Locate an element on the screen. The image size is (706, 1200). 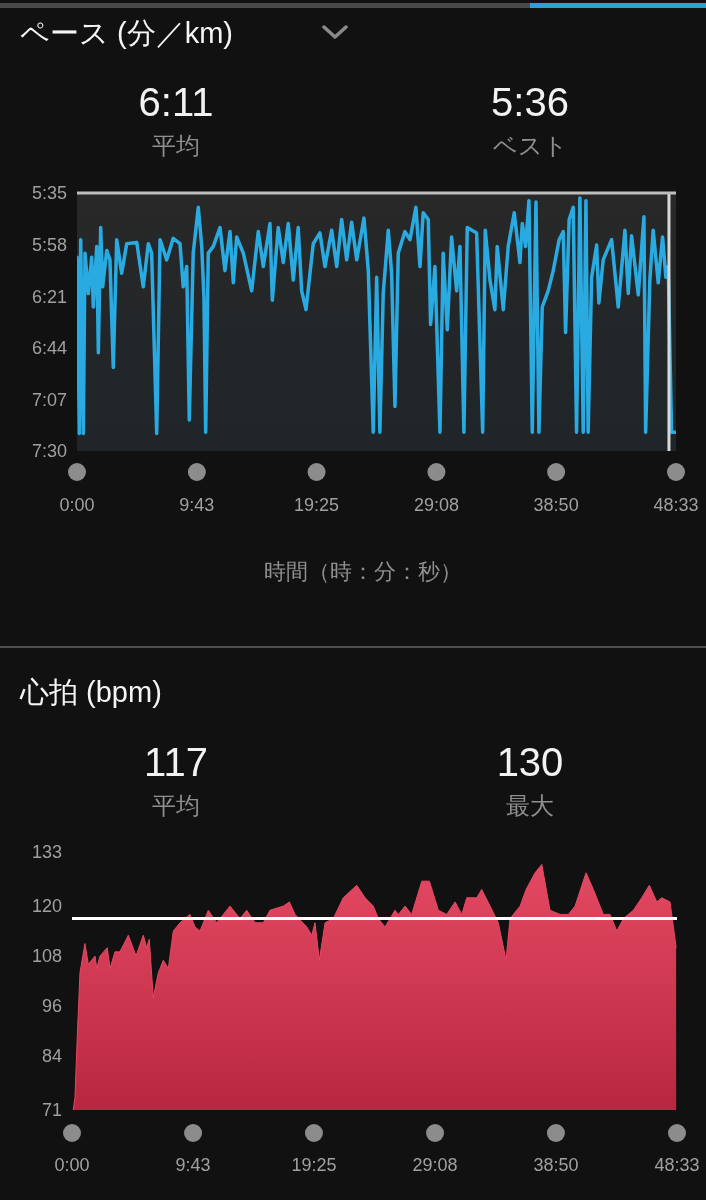
y-tick-label: 5:58 is located at coordinates (49, 245).